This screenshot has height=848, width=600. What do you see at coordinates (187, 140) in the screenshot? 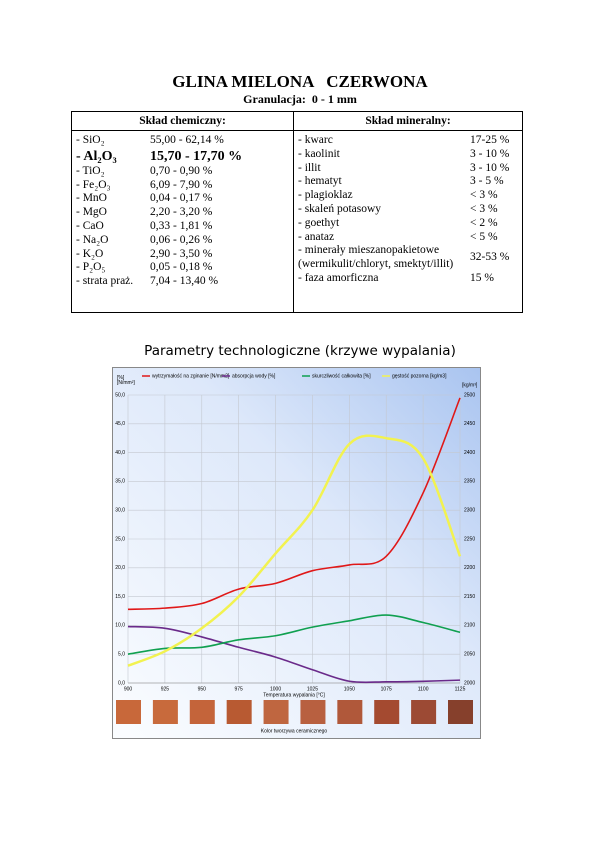
I see `item-value: 55,00 - 62,14 %` at bounding box center [187, 140].